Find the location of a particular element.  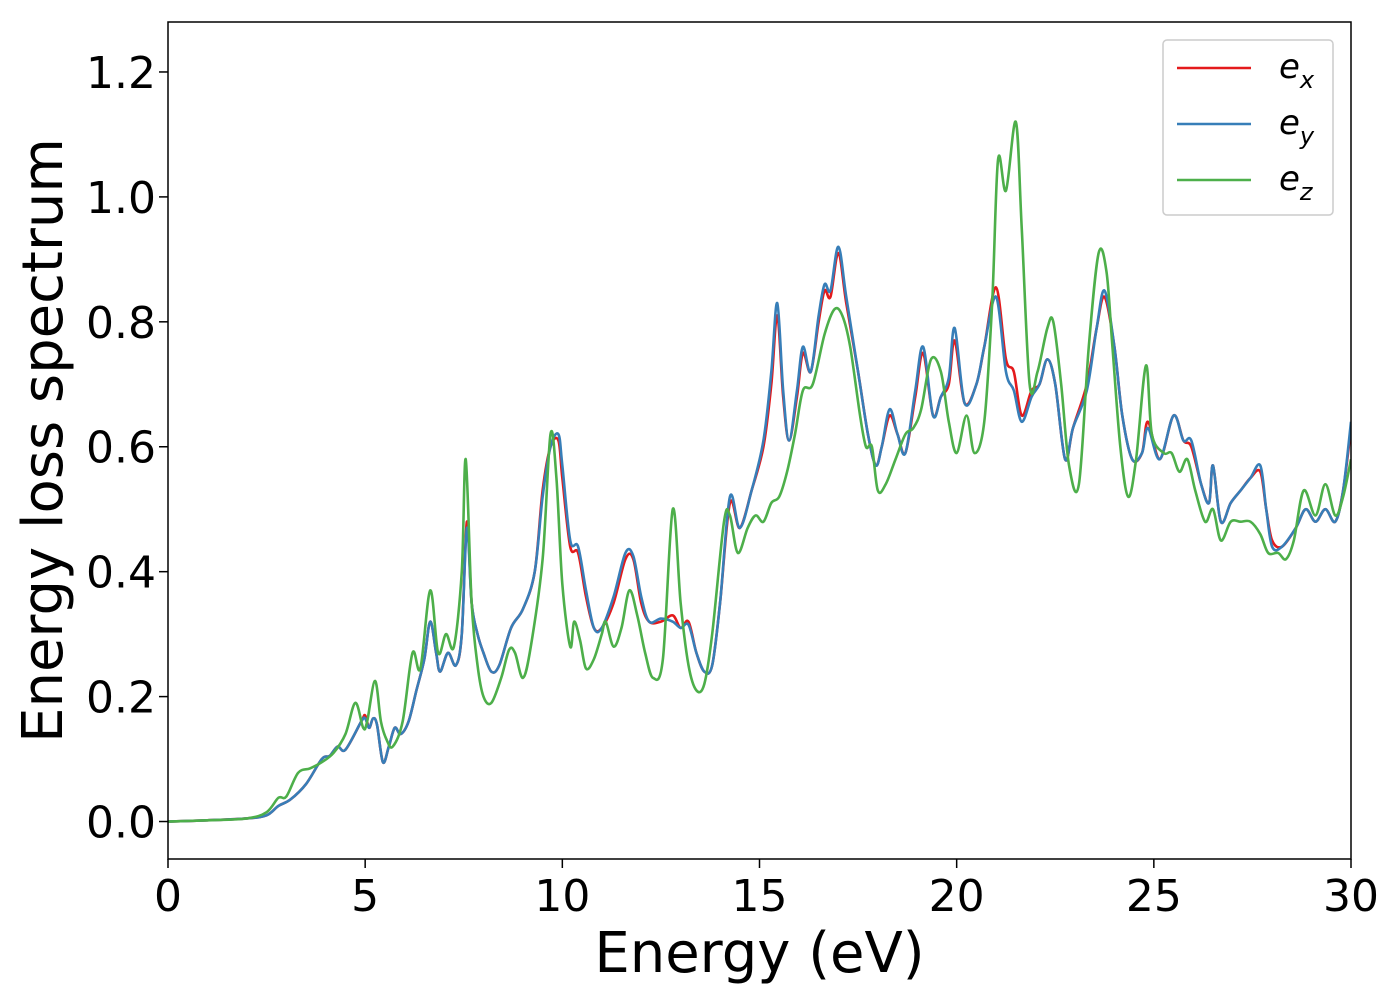

y-tick-label: 0.4 is located at coordinates (121, 573).